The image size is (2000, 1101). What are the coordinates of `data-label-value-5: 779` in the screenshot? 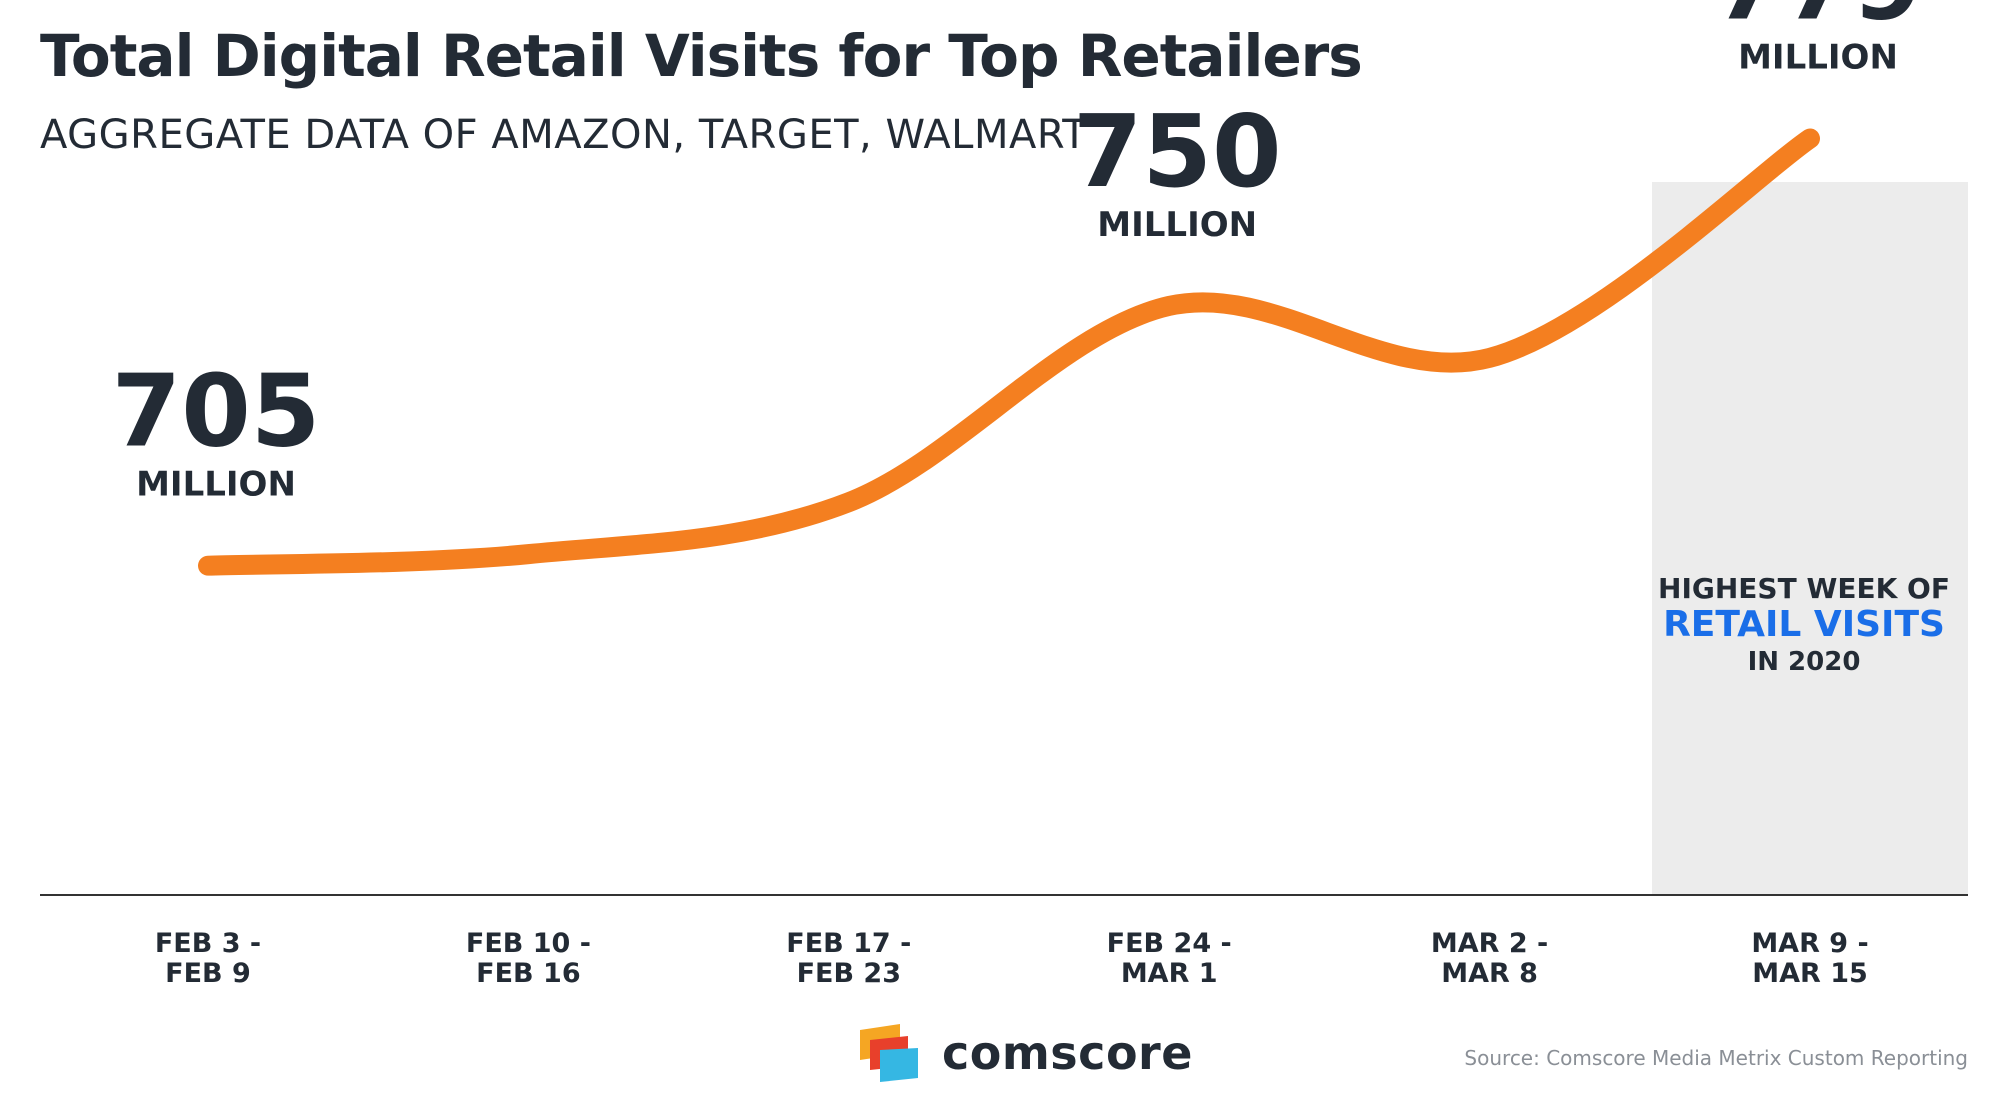 It's located at (1818, 21).